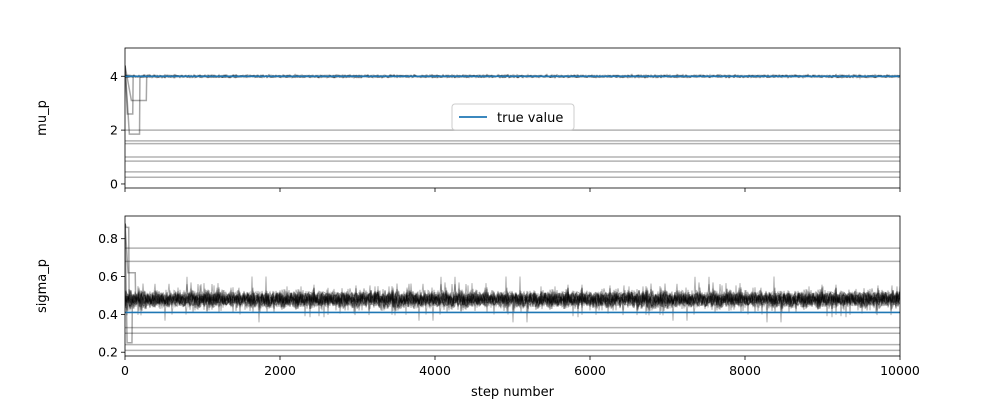 This screenshot has height=400, width=1000. I want to click on x-tick-label: 2000, so click(280, 370).